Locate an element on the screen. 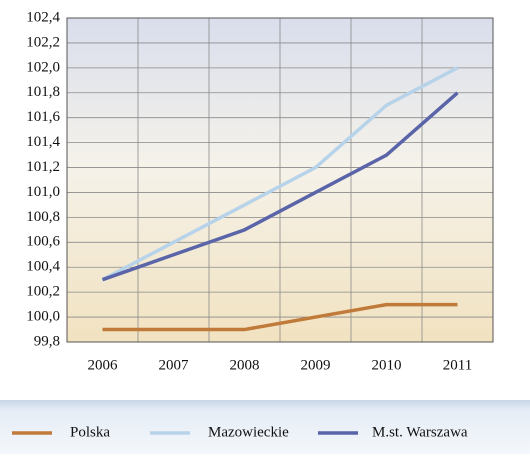  y-tick-label: 100,6 is located at coordinates (43, 242).